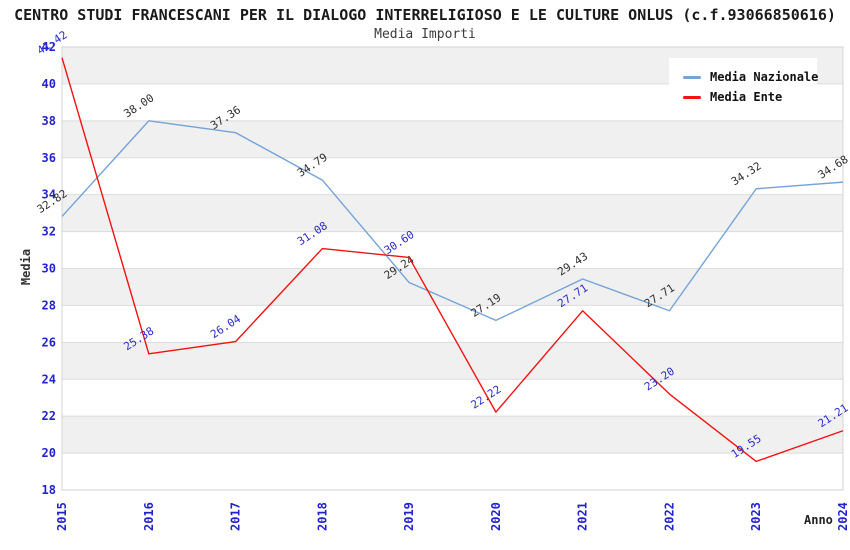 The height and width of the screenshot is (550, 850). What do you see at coordinates (399, 242) in the screenshot?
I see `data-label: 30.60` at bounding box center [399, 242].